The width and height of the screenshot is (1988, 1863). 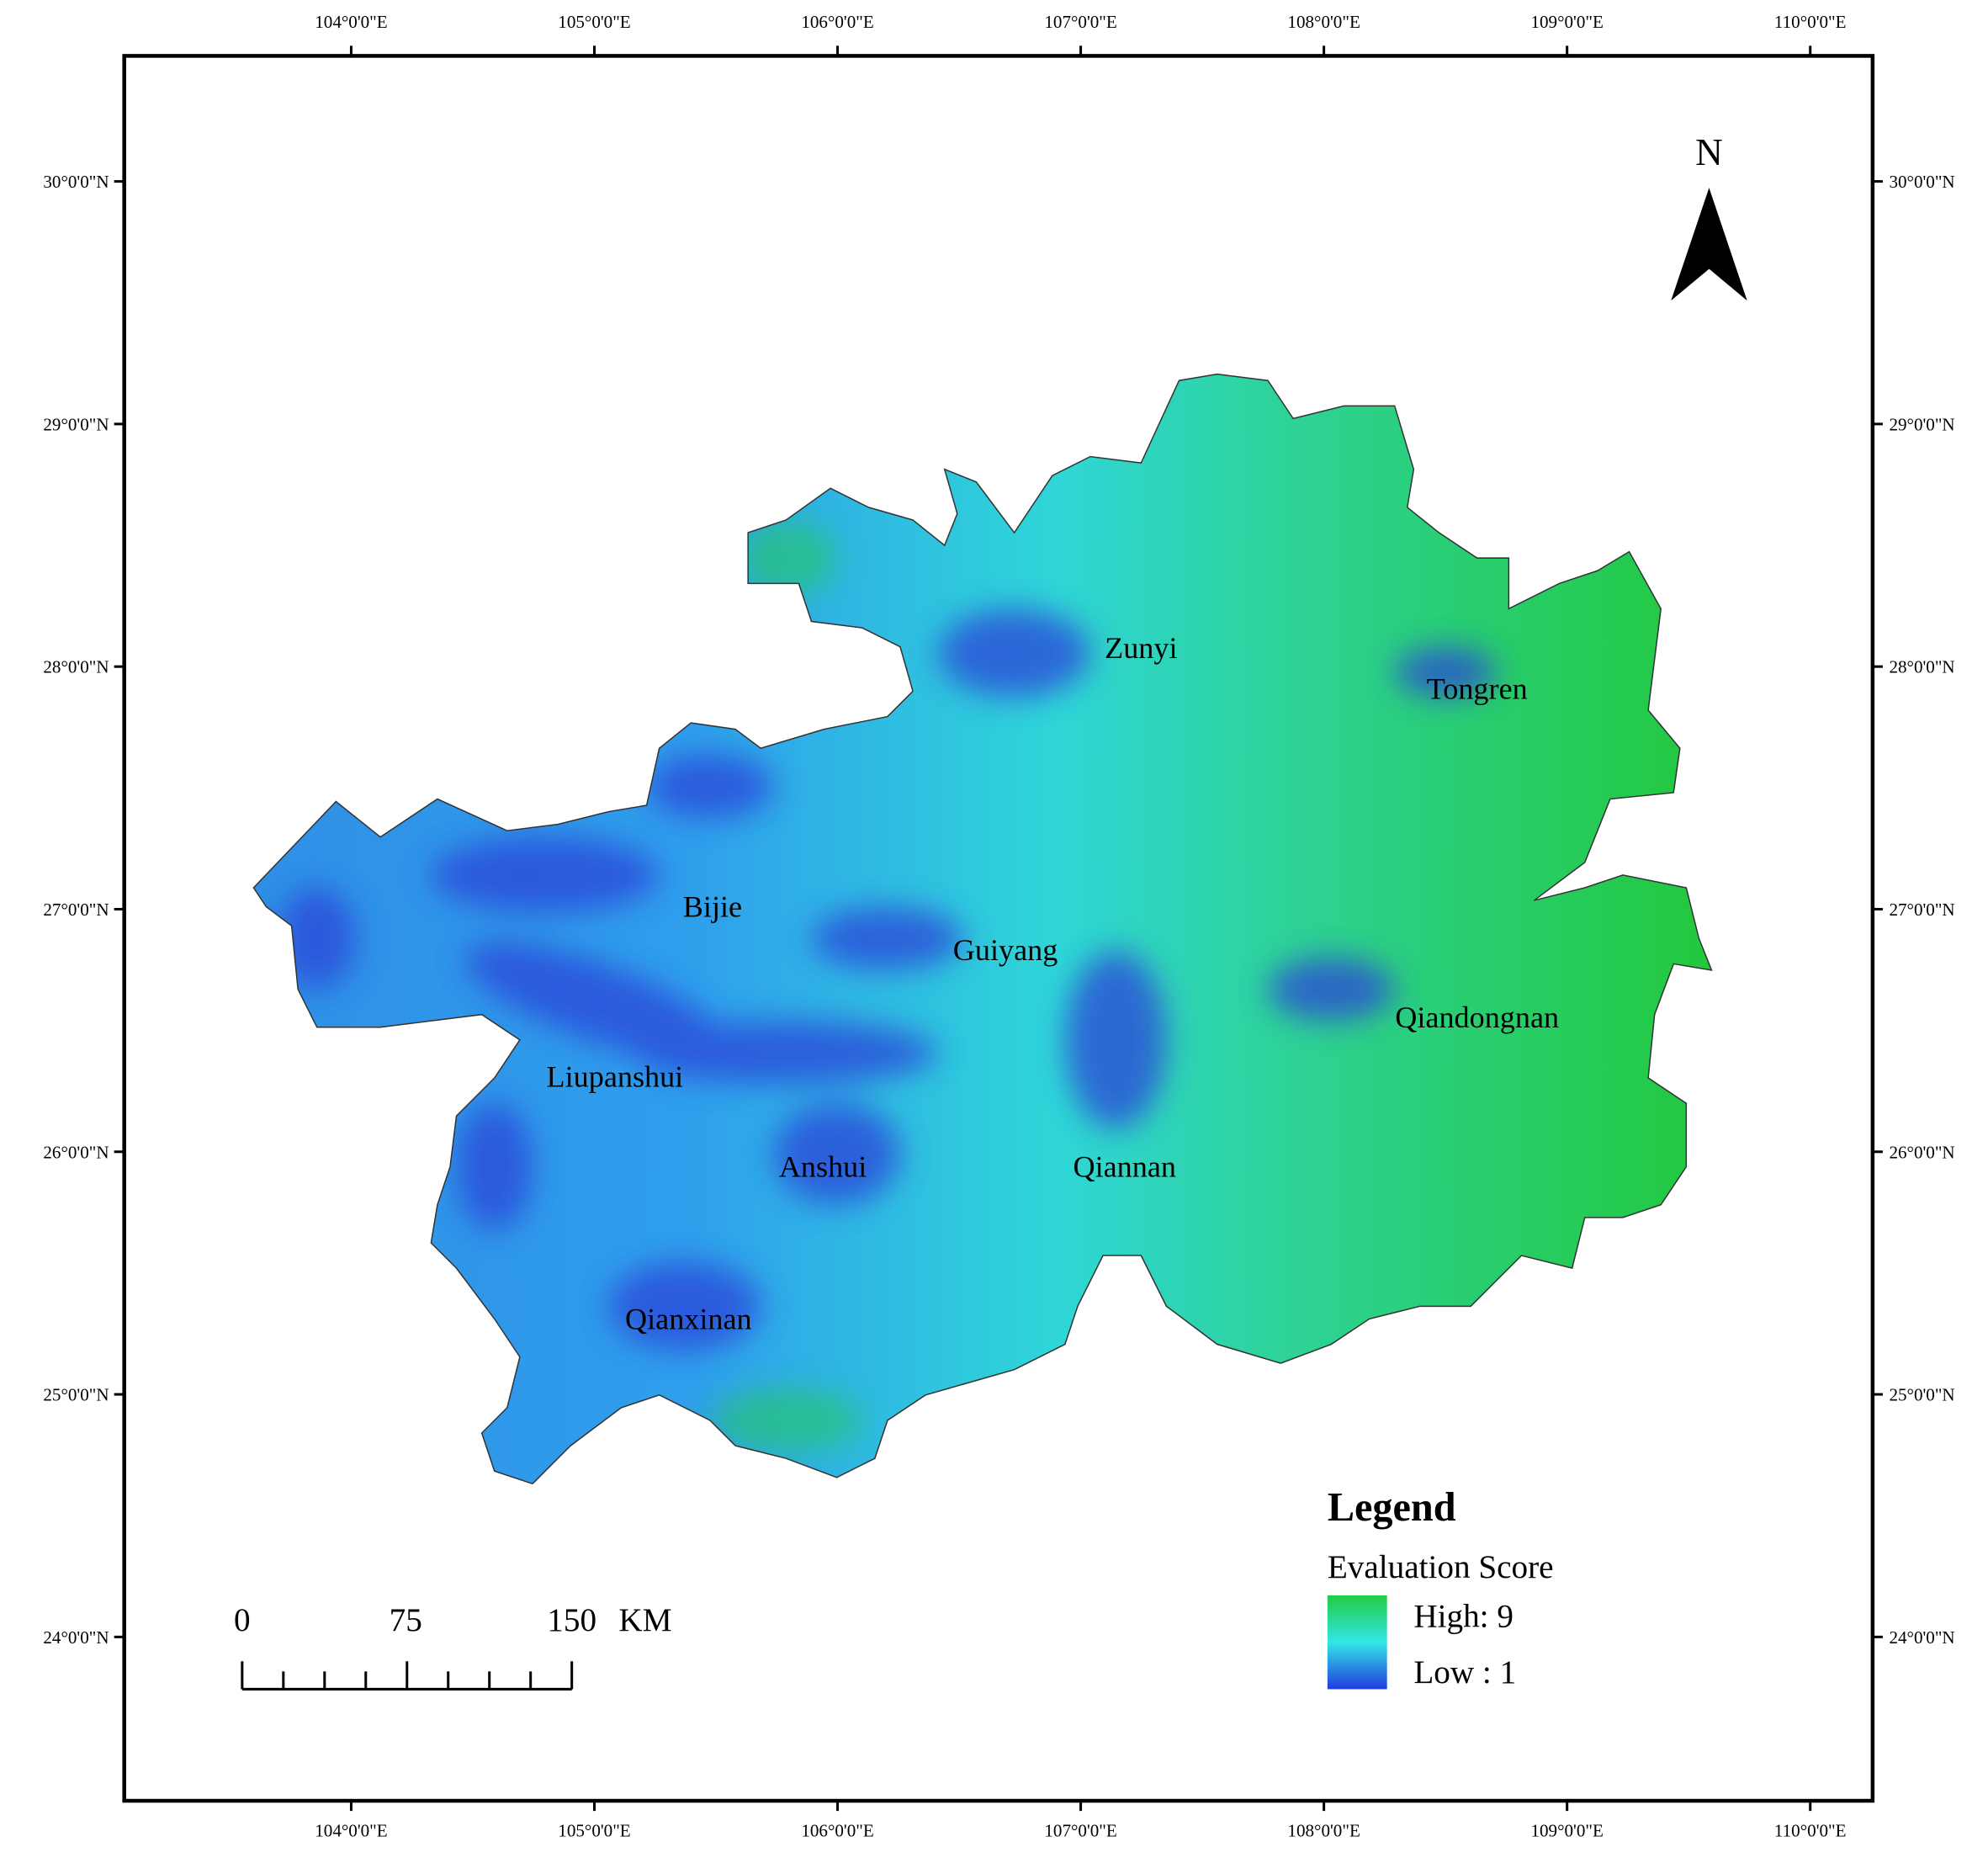 I want to click on legend-color-ramp, so click(x=1357, y=1642).